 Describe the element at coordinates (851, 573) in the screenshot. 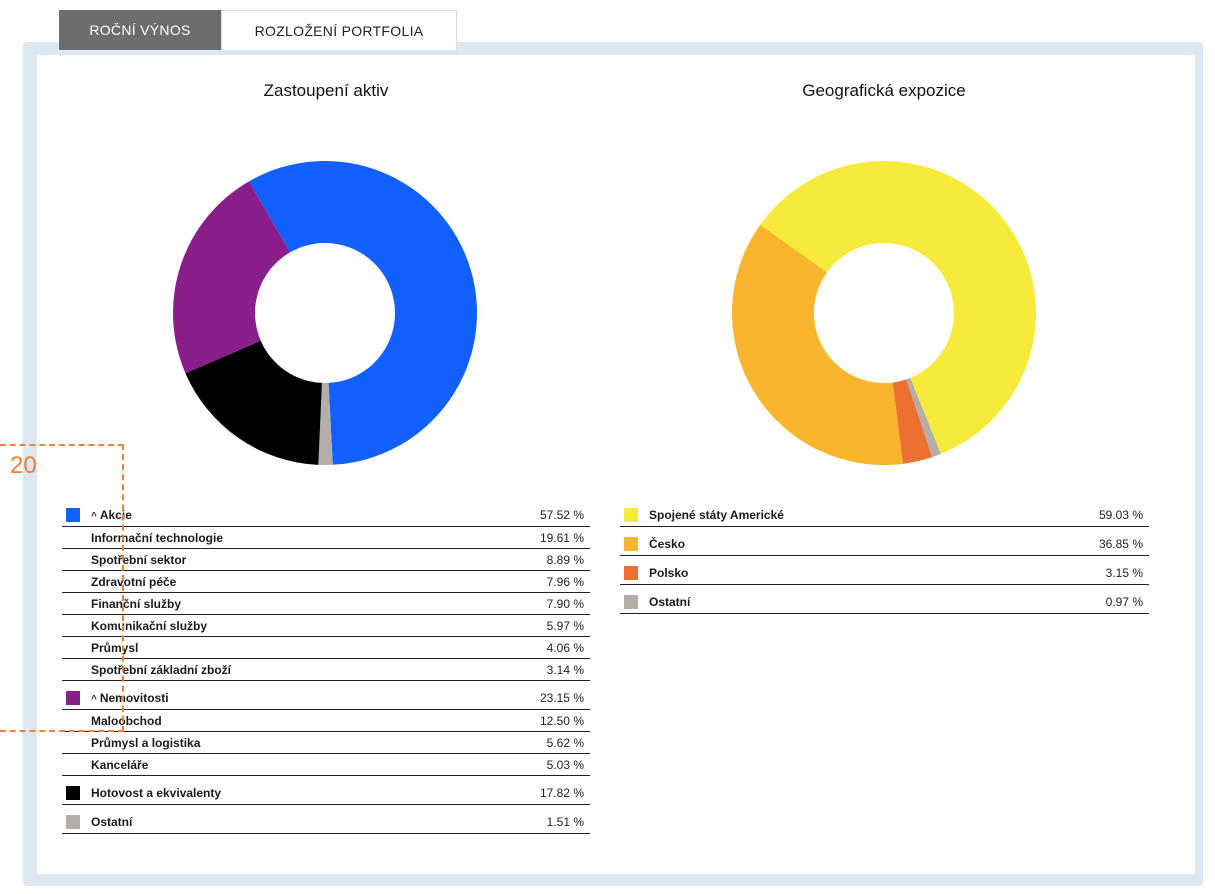

I see `legend-label: Polsko` at that location.